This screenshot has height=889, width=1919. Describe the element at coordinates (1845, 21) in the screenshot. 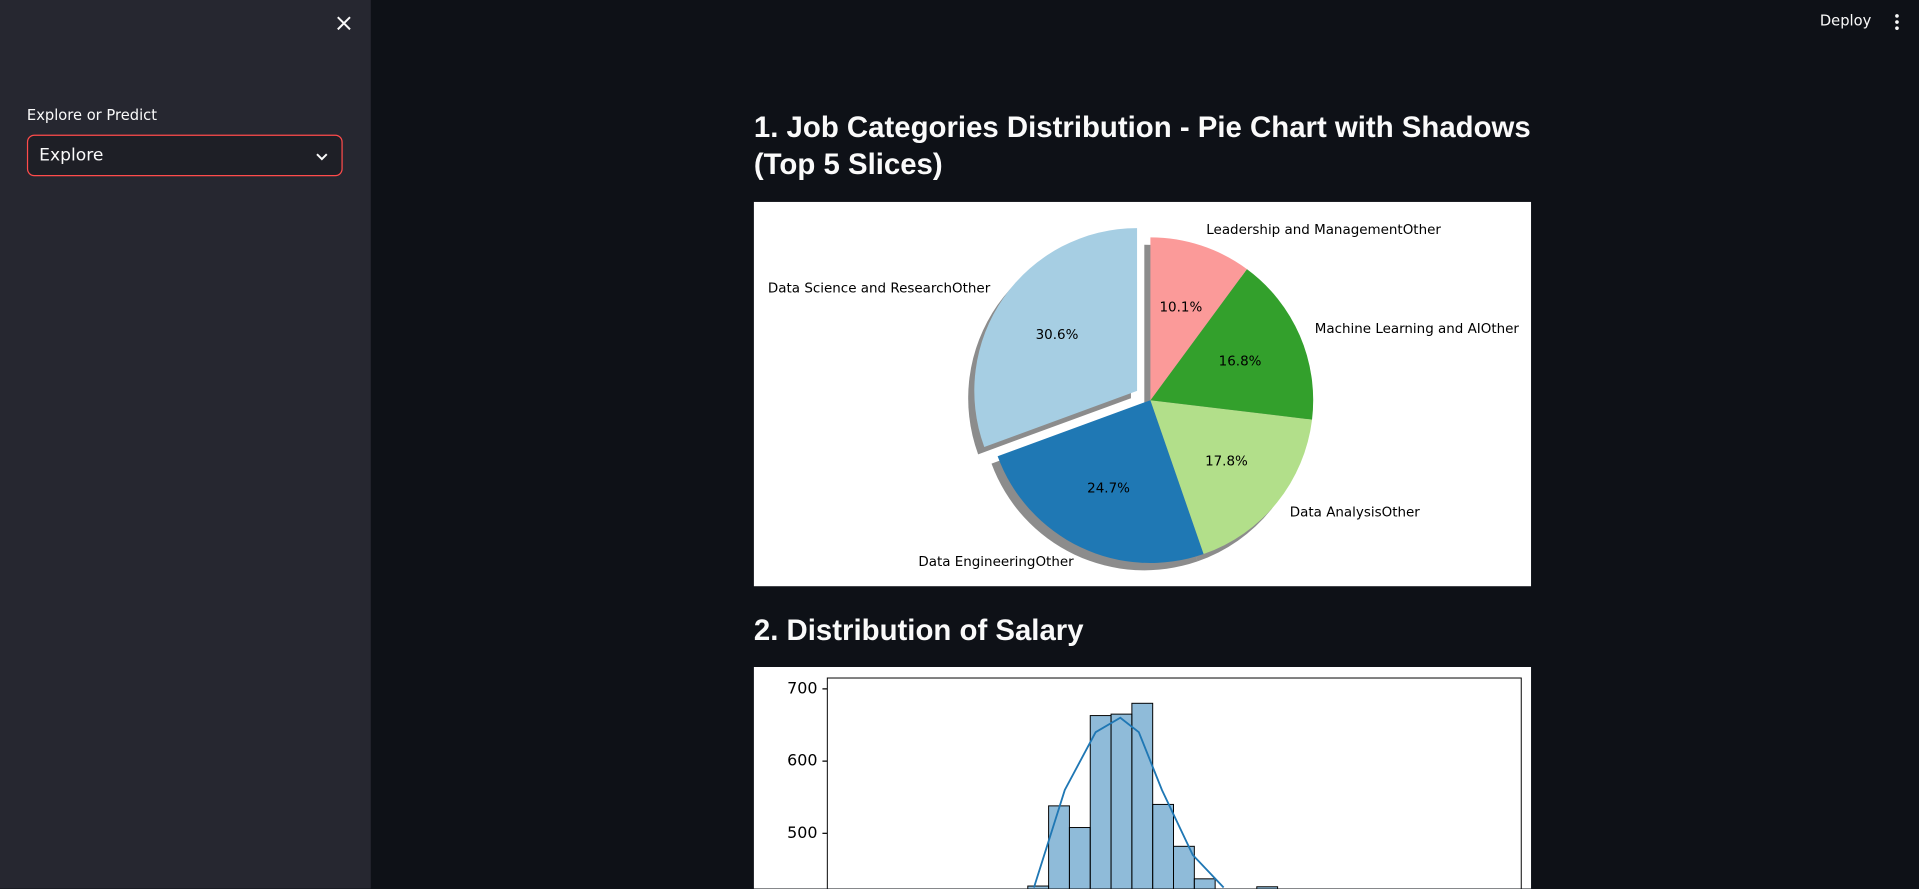

I see `deploy-button: Deploy` at that location.